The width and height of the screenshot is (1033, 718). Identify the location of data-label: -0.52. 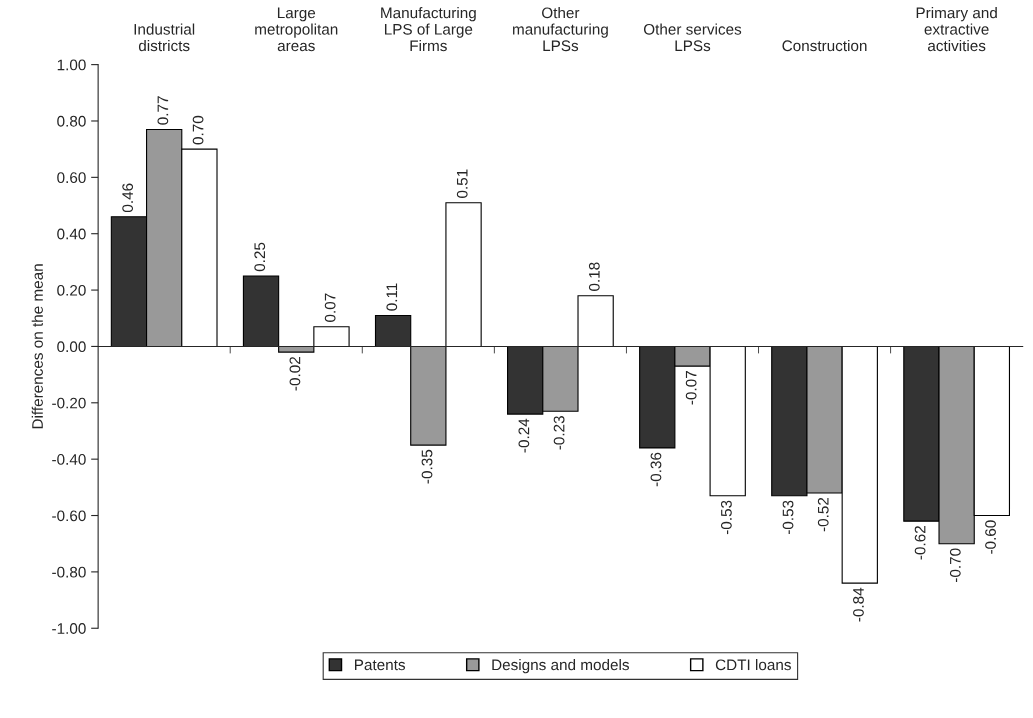
(823, 514).